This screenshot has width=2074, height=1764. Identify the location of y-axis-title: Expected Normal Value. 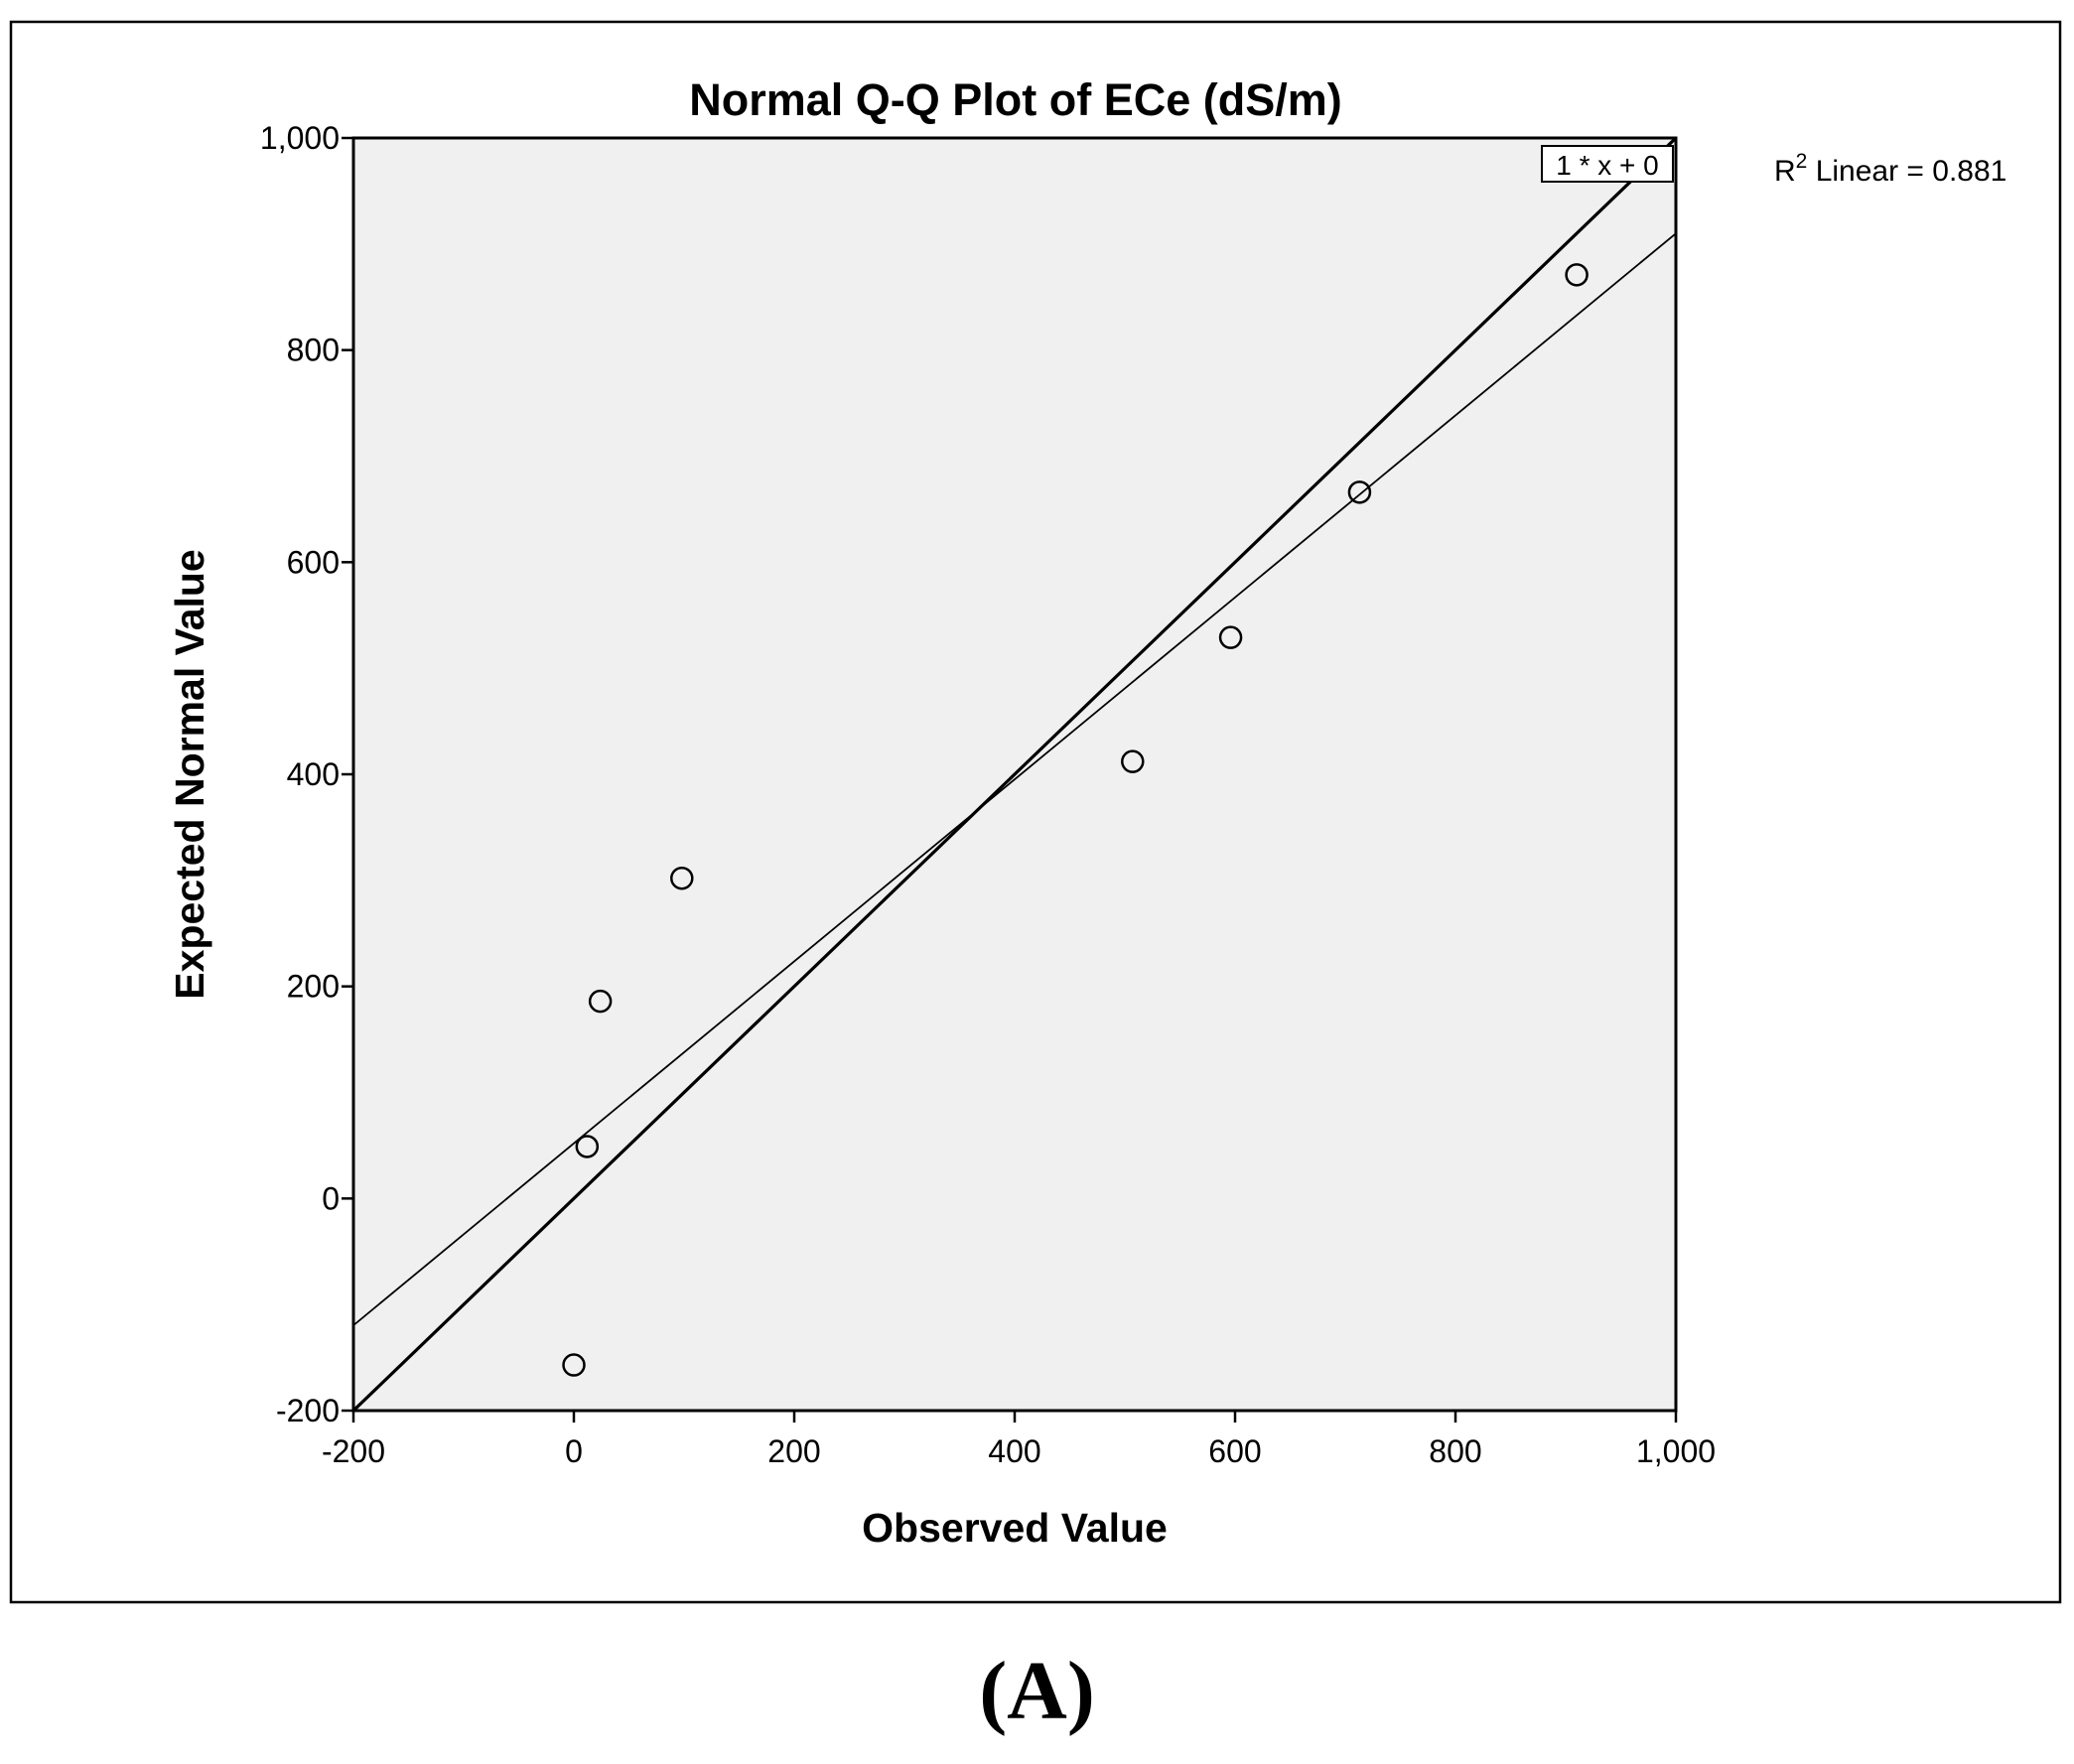
(189, 774).